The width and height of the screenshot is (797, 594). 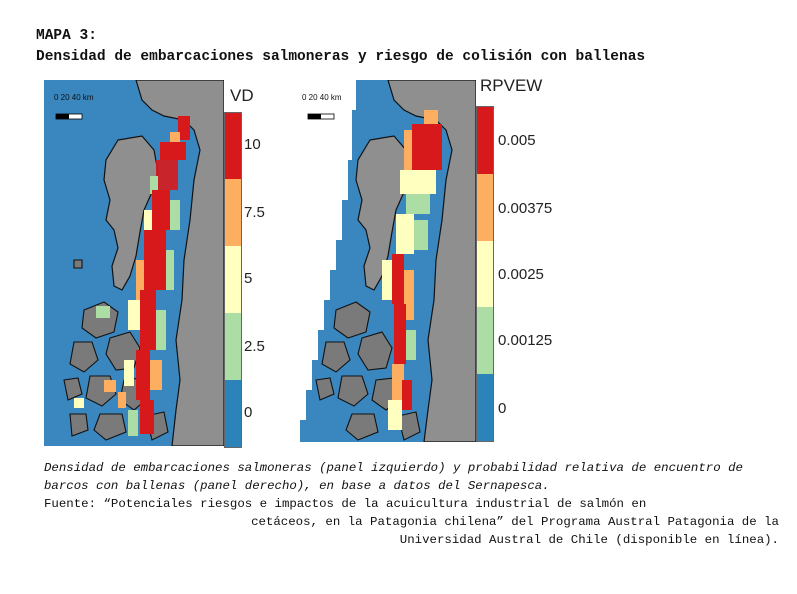 What do you see at coordinates (254, 346) in the screenshot?
I see `left-legend-label: 2.5` at bounding box center [254, 346].